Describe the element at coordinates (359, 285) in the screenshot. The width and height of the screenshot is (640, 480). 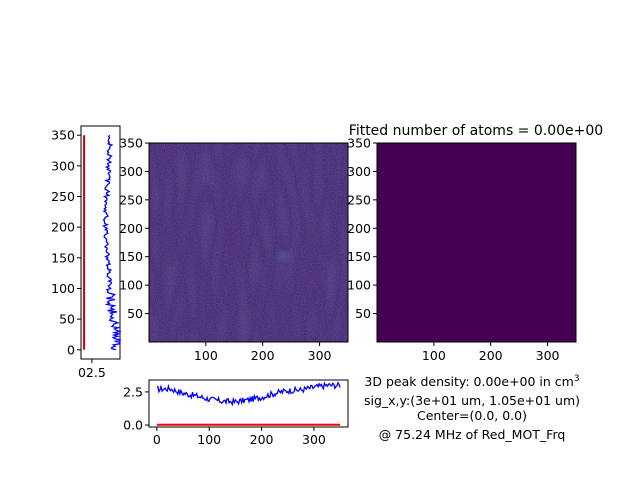
I see `fit-image-ytick-label: 100` at that location.